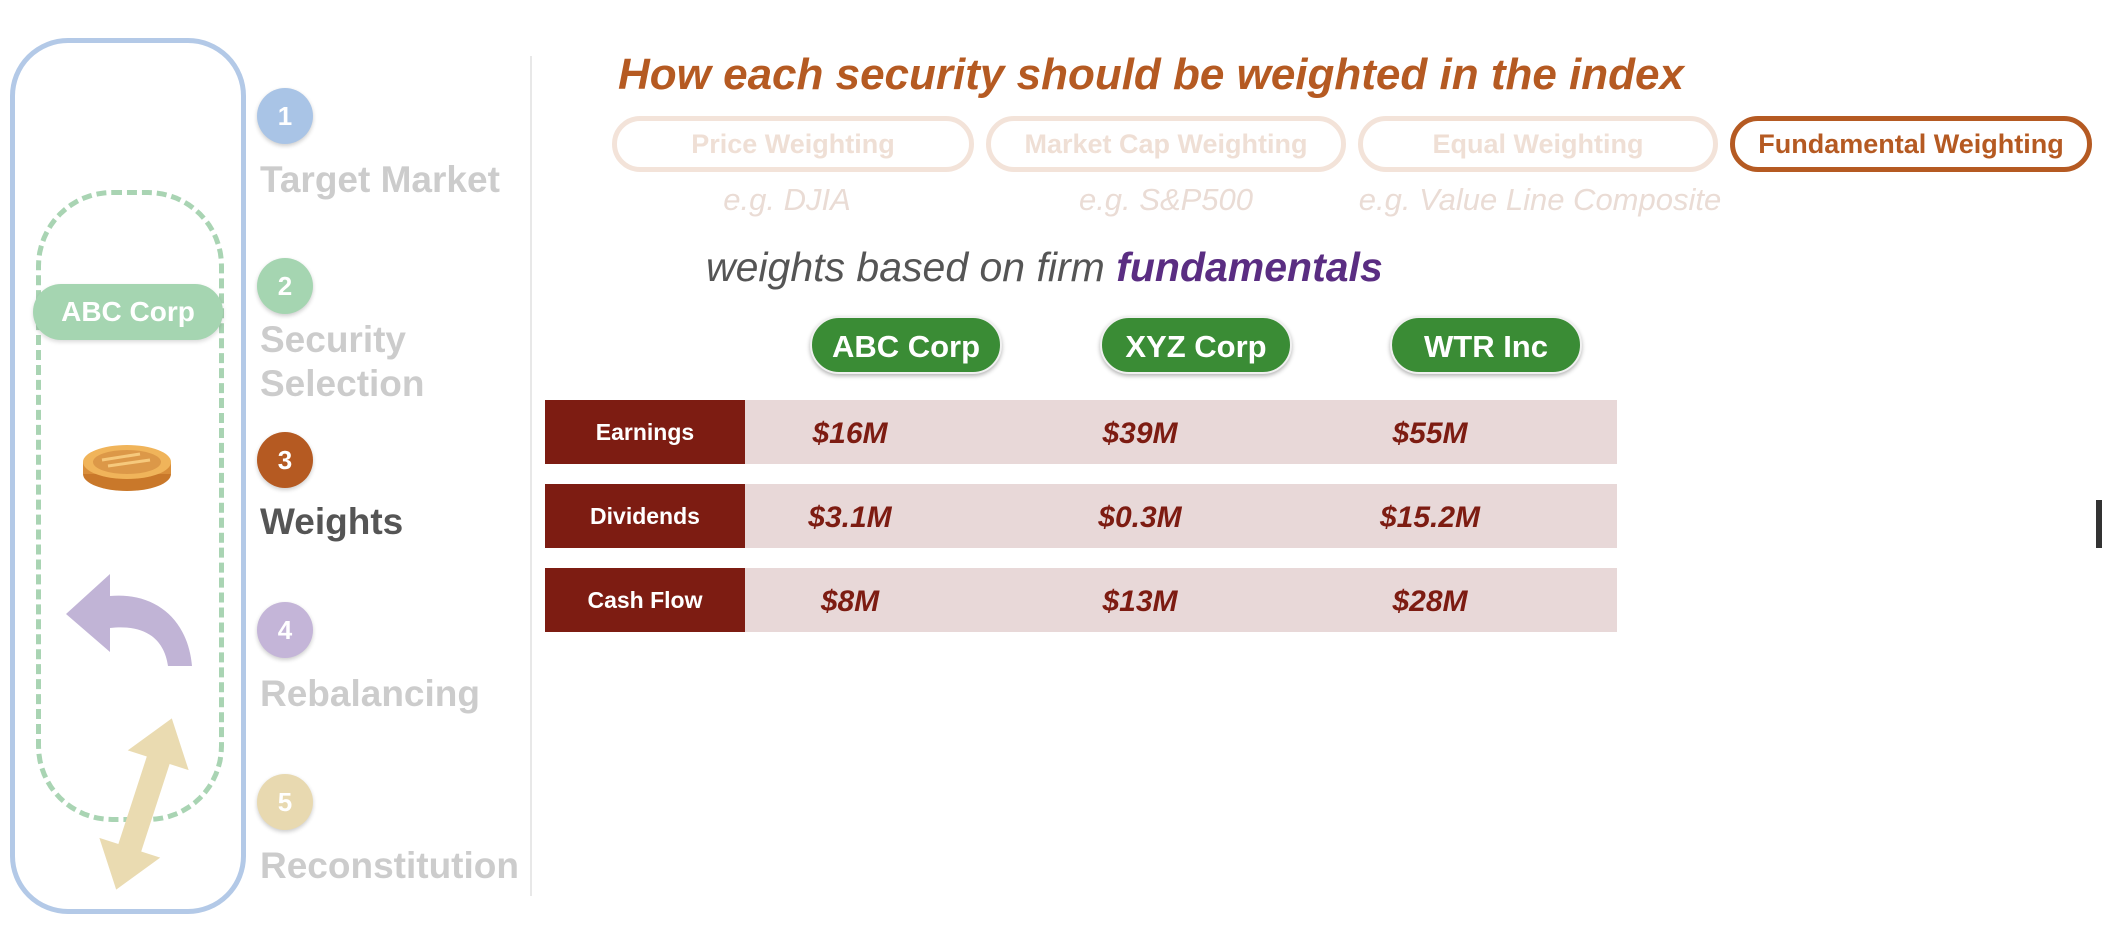  Describe the element at coordinates (129, 620) in the screenshot. I see `rebalance-arrow-icon` at that location.